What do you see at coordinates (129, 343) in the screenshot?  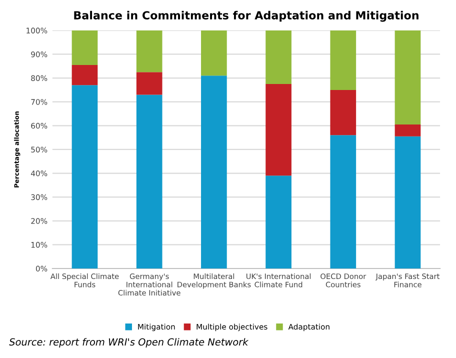 I see `source-note: Source: report from WRI's Open Climate Network` at bounding box center [129, 343].